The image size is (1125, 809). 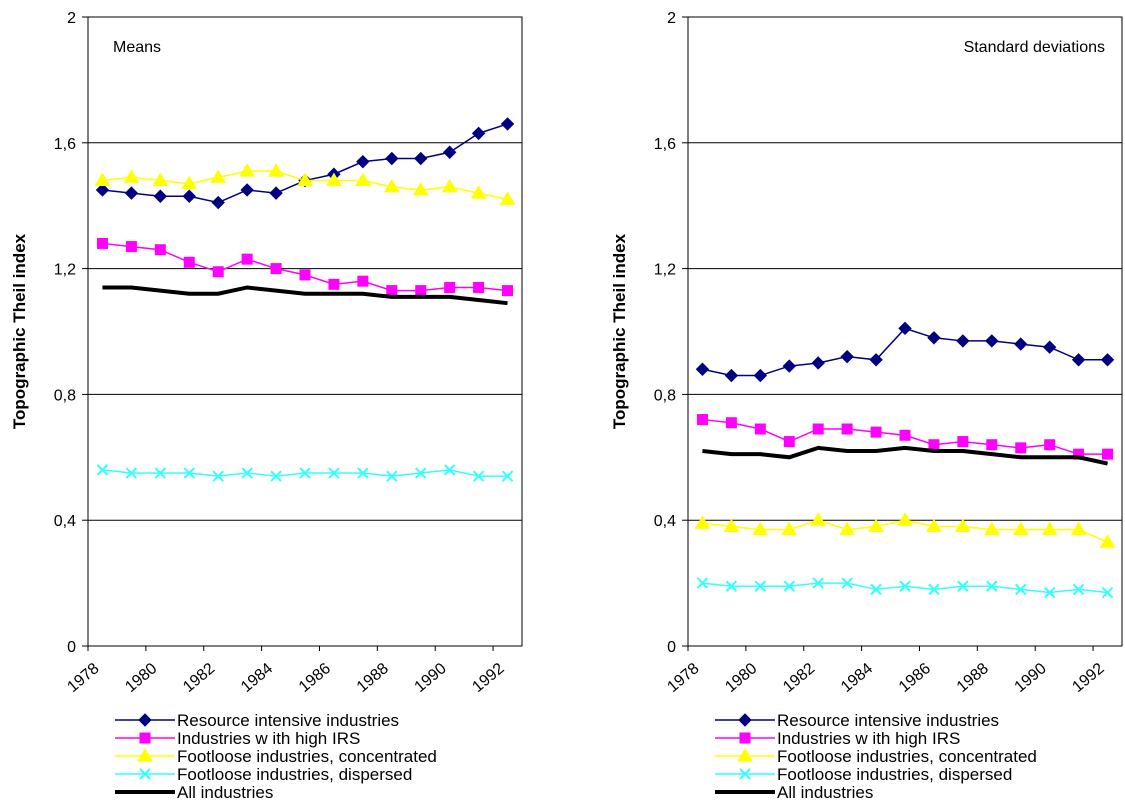 What do you see at coordinates (307, 756) in the screenshot?
I see `legend-label: Footloose industries, concentrated` at bounding box center [307, 756].